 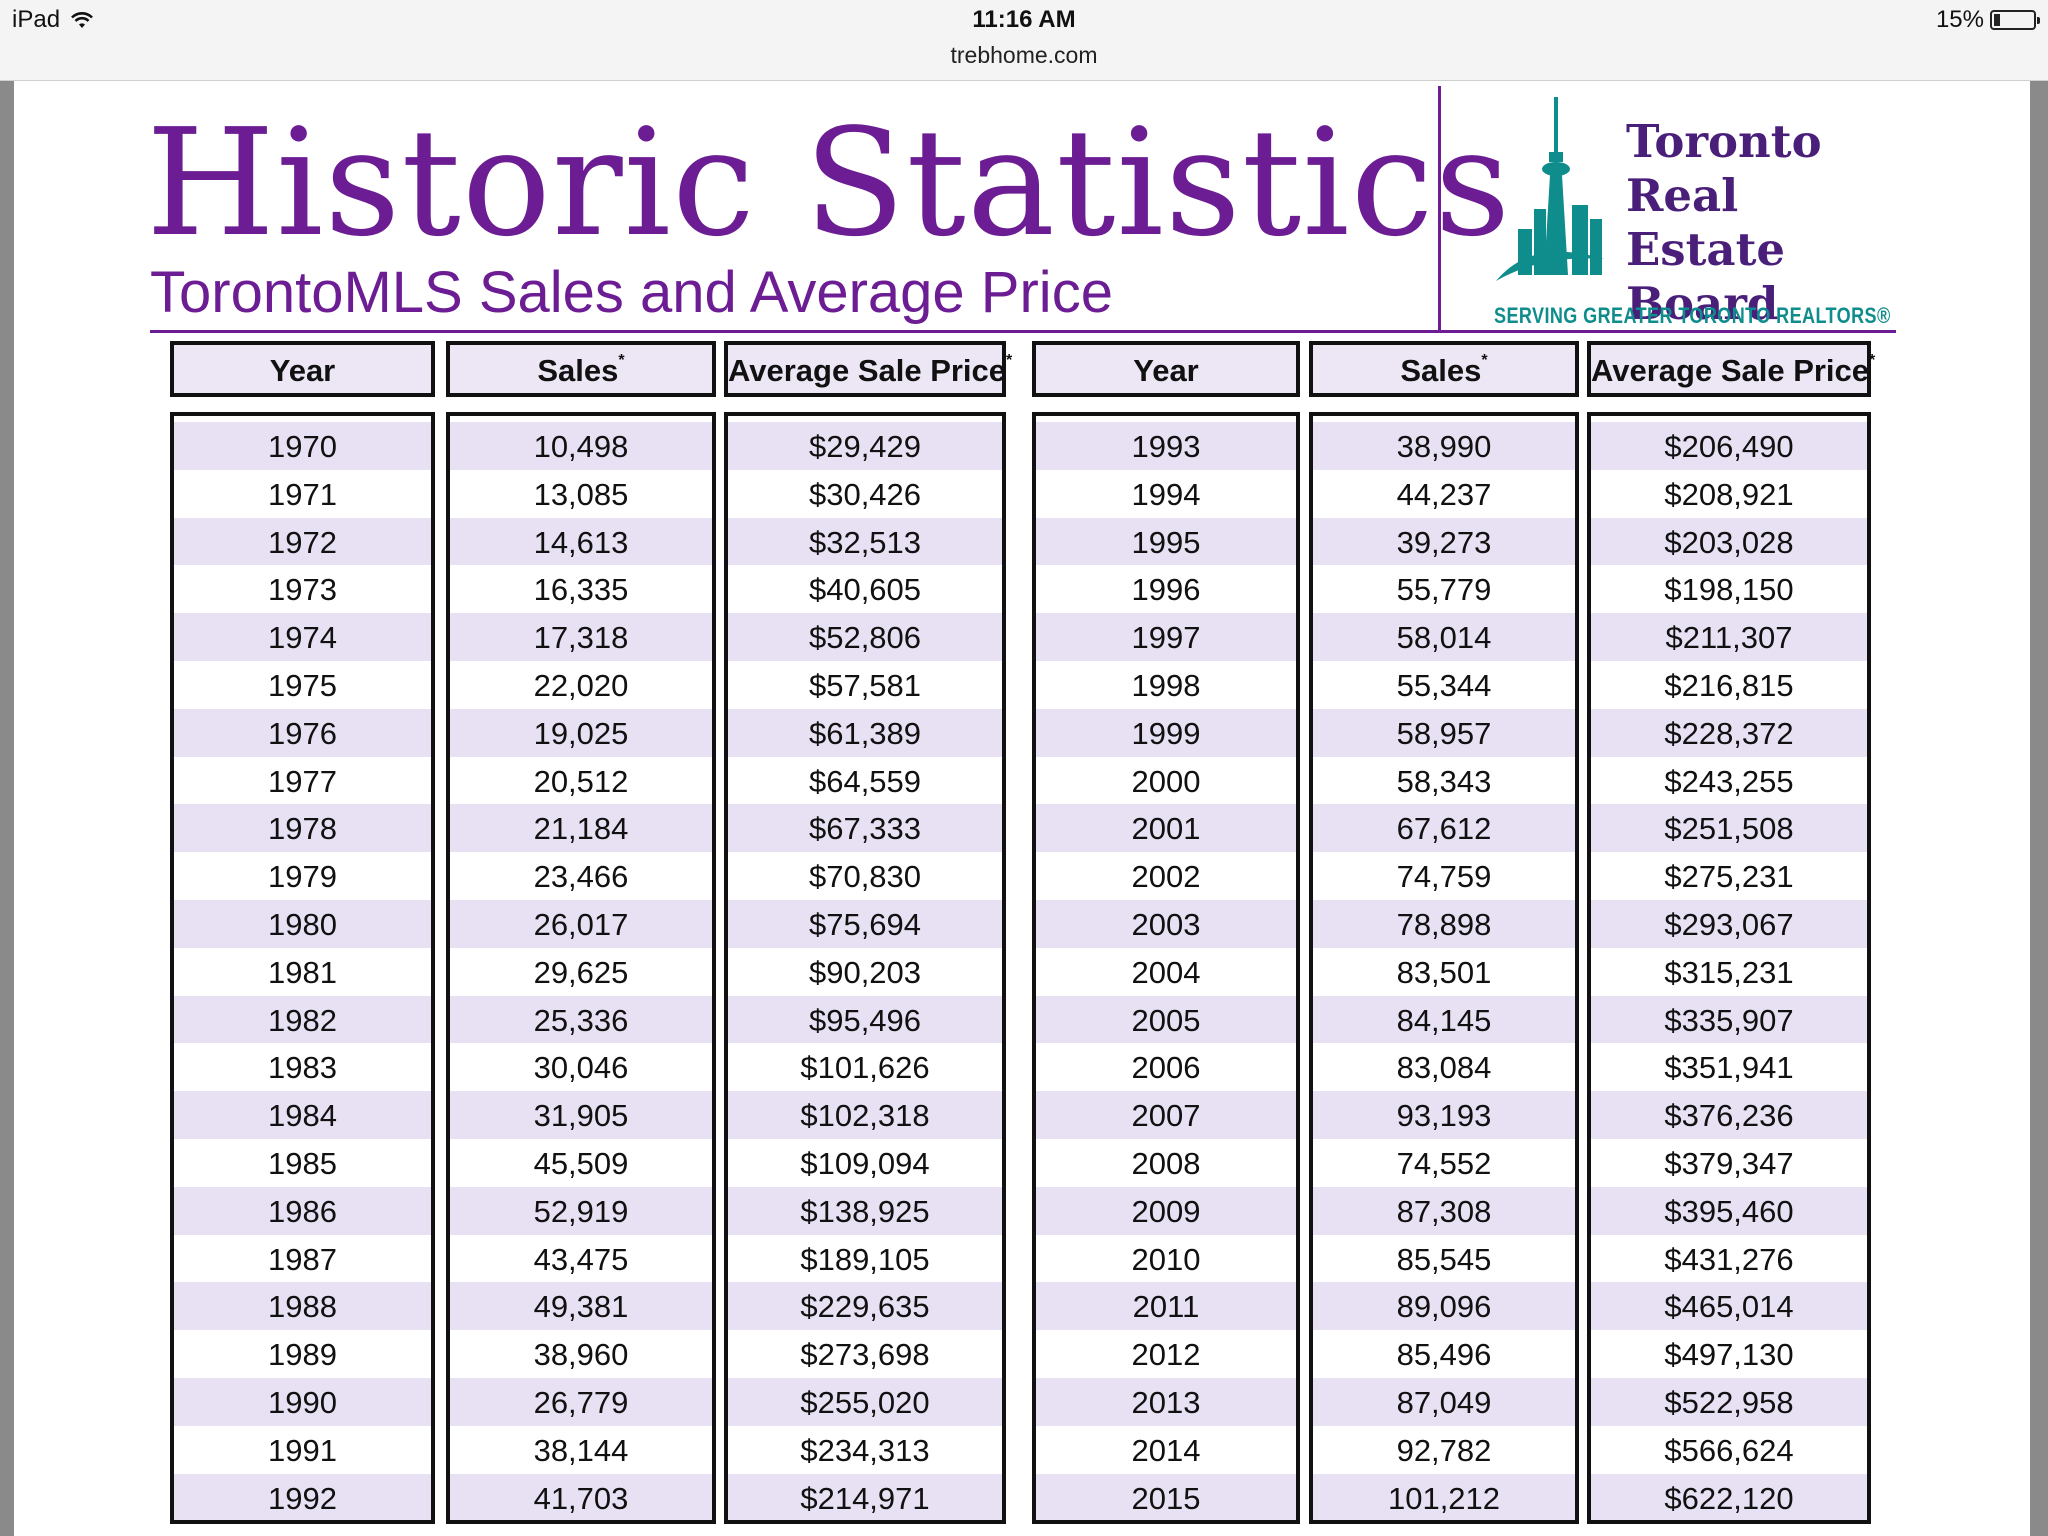 What do you see at coordinates (865, 1068) in the screenshot?
I see `table-cell: $101,626` at bounding box center [865, 1068].